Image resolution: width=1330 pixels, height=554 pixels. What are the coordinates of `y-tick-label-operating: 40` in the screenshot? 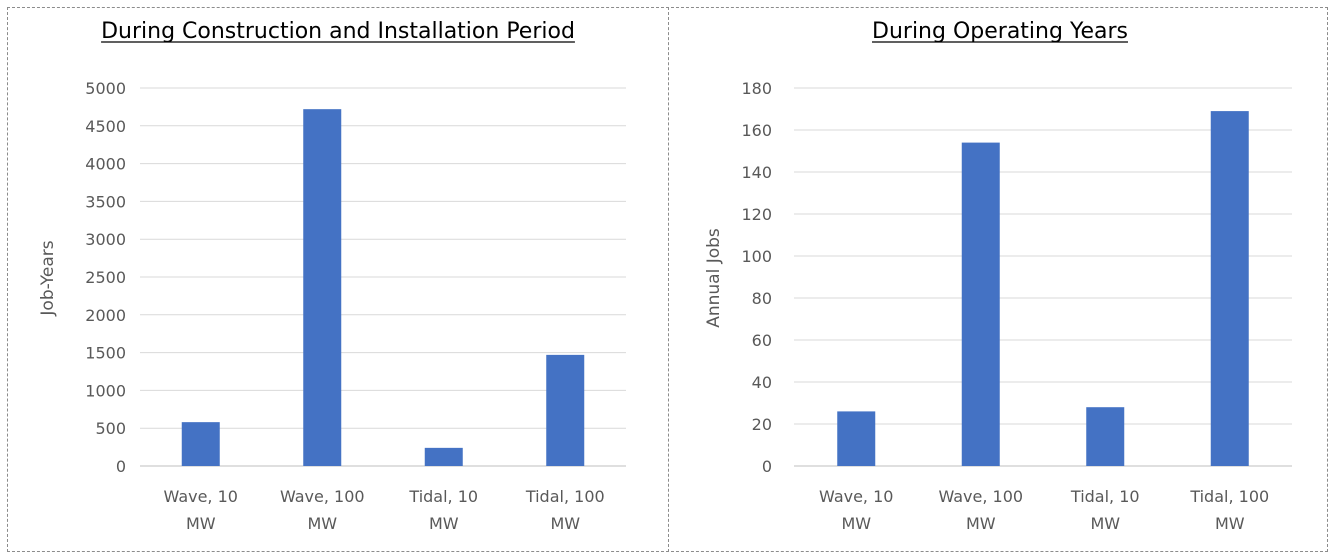 It's located at (762, 382).